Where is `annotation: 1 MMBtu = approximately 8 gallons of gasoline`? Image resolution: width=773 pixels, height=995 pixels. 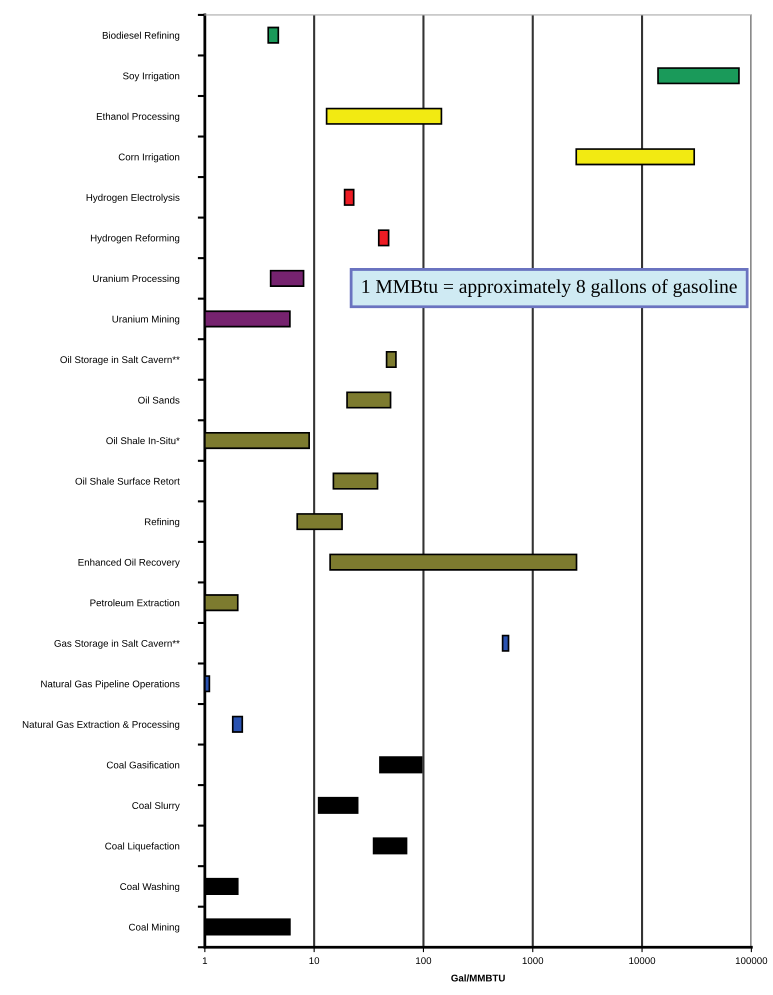
annotation: 1 MMBtu = approximately 8 gallons of gasoline is located at coordinates (549, 288).